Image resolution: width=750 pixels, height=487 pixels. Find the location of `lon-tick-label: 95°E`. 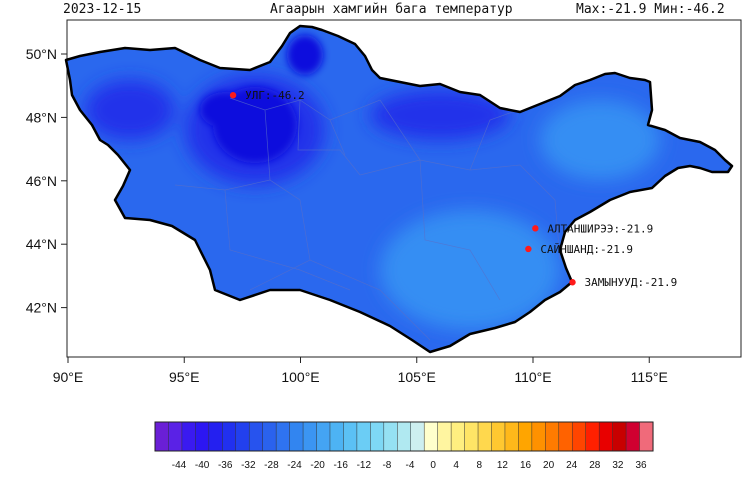

lon-tick-label: 95°E is located at coordinates (184, 377).